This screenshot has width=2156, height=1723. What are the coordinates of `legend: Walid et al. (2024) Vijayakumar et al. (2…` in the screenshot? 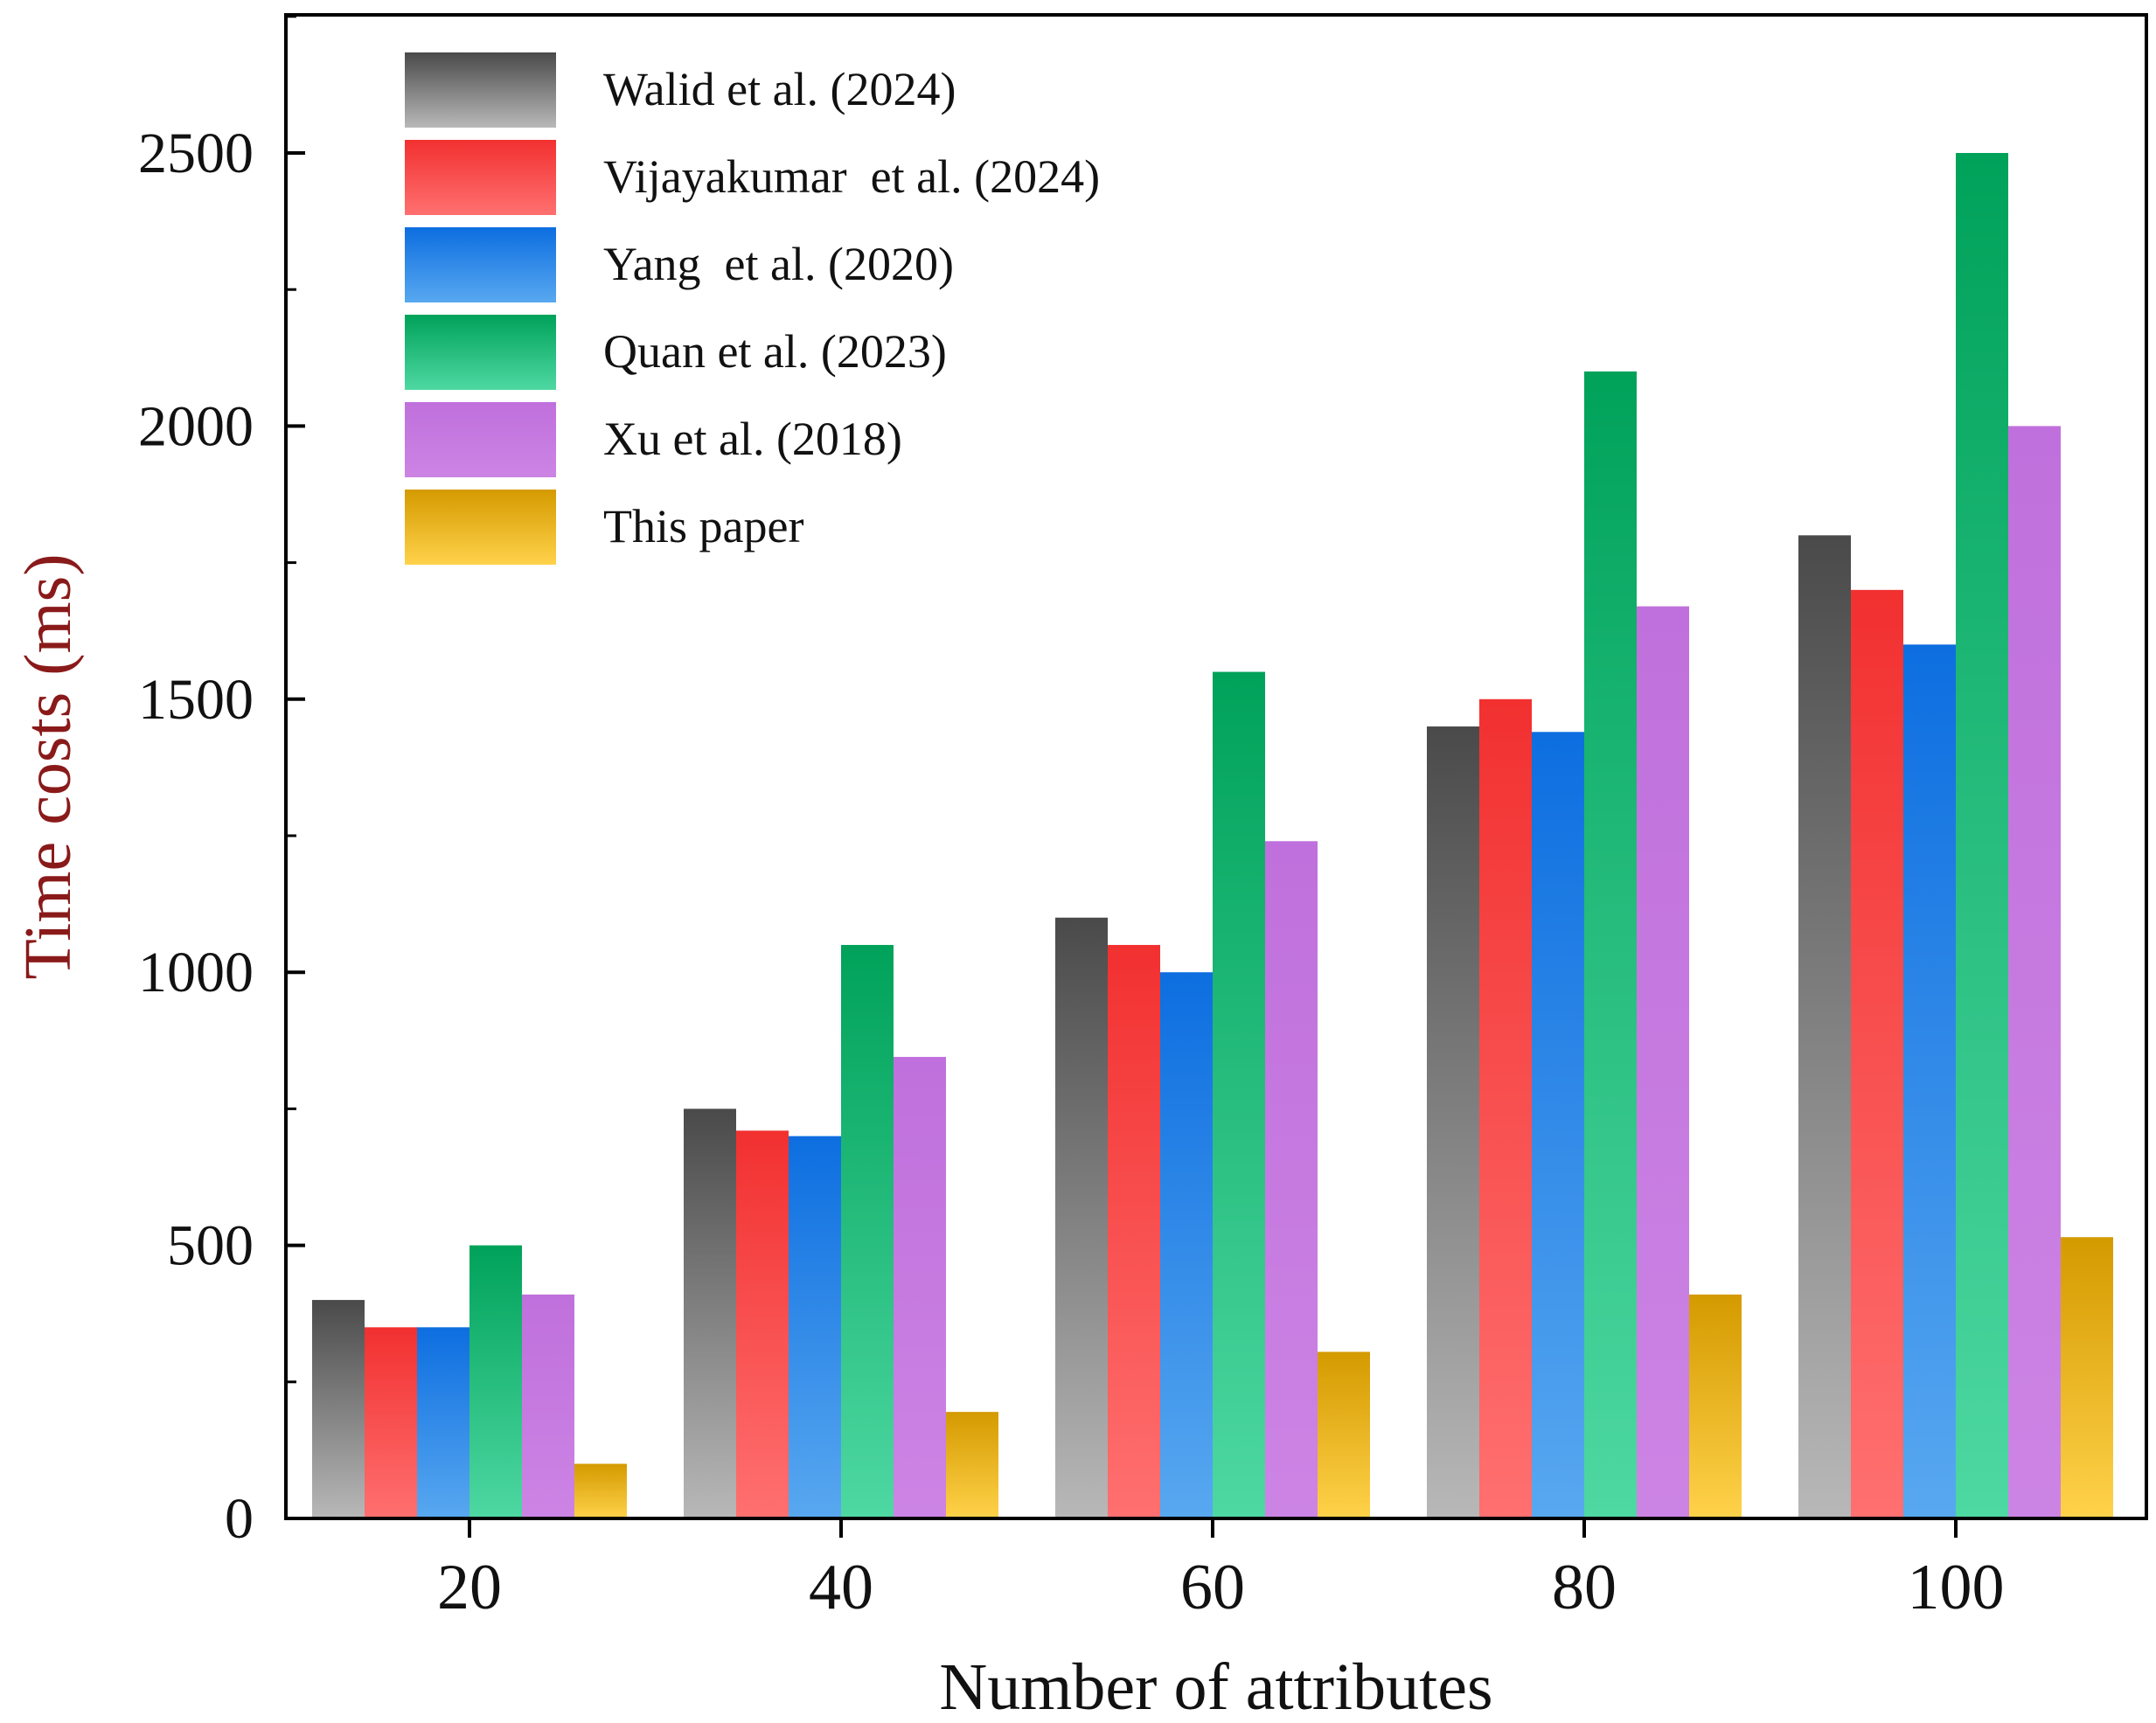 It's located at (752, 308).